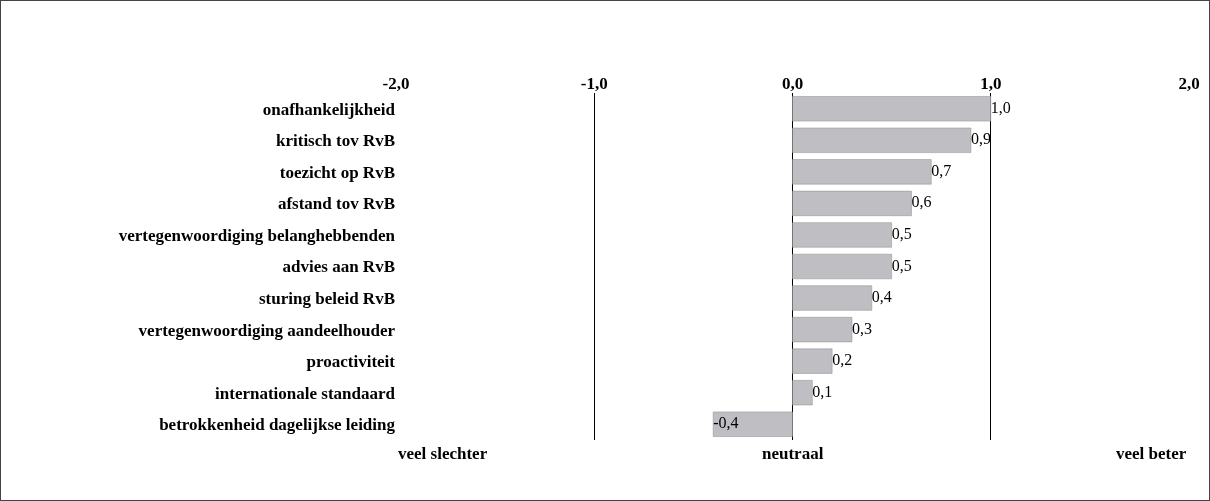 Image resolution: width=1210 pixels, height=501 pixels. Describe the element at coordinates (267, 330) in the screenshot. I see `y-tick-label: vertegenwoordiging aandeelhouder` at that location.